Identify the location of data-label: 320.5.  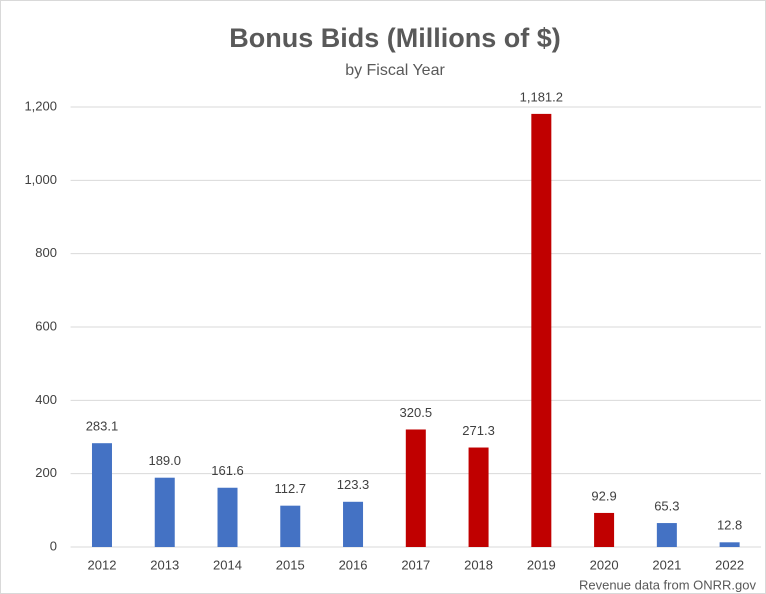
(416, 412).